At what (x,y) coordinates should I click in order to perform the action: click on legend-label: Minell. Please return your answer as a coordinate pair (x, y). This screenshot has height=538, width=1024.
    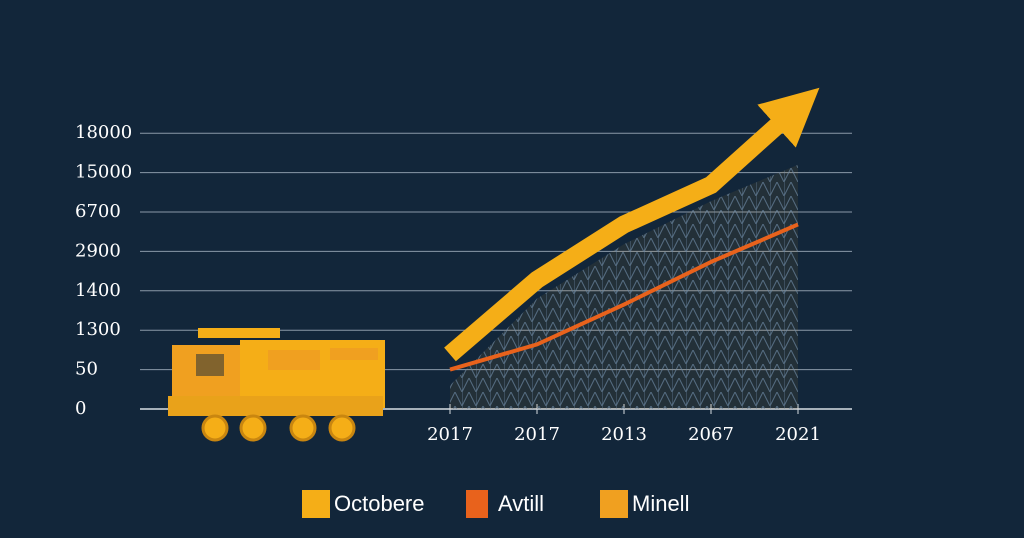
    Looking at the image, I should click on (660, 503).